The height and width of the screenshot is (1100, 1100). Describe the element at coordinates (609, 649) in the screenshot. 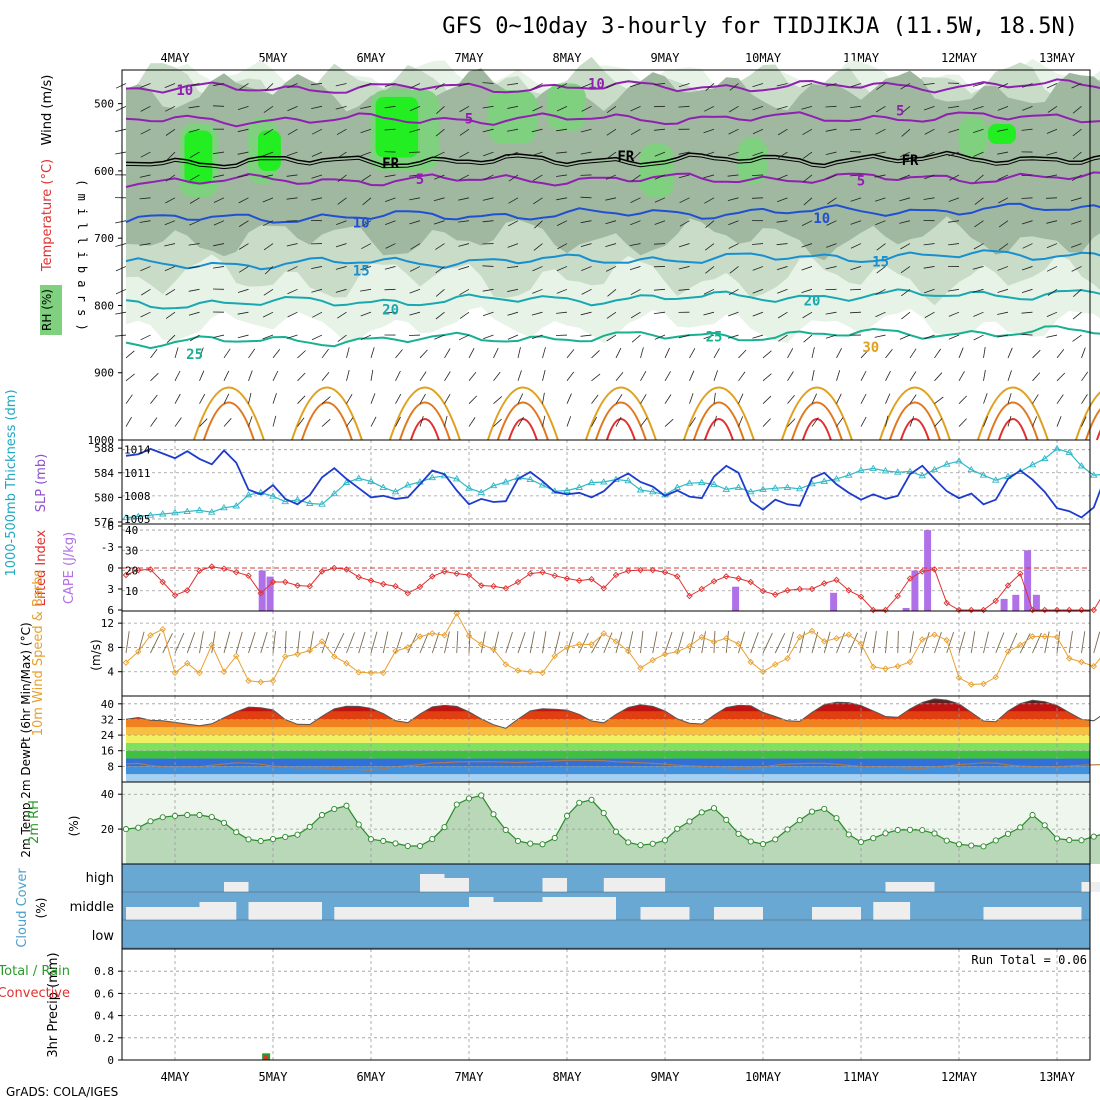

I see `wind-speed-marker-group` at that location.